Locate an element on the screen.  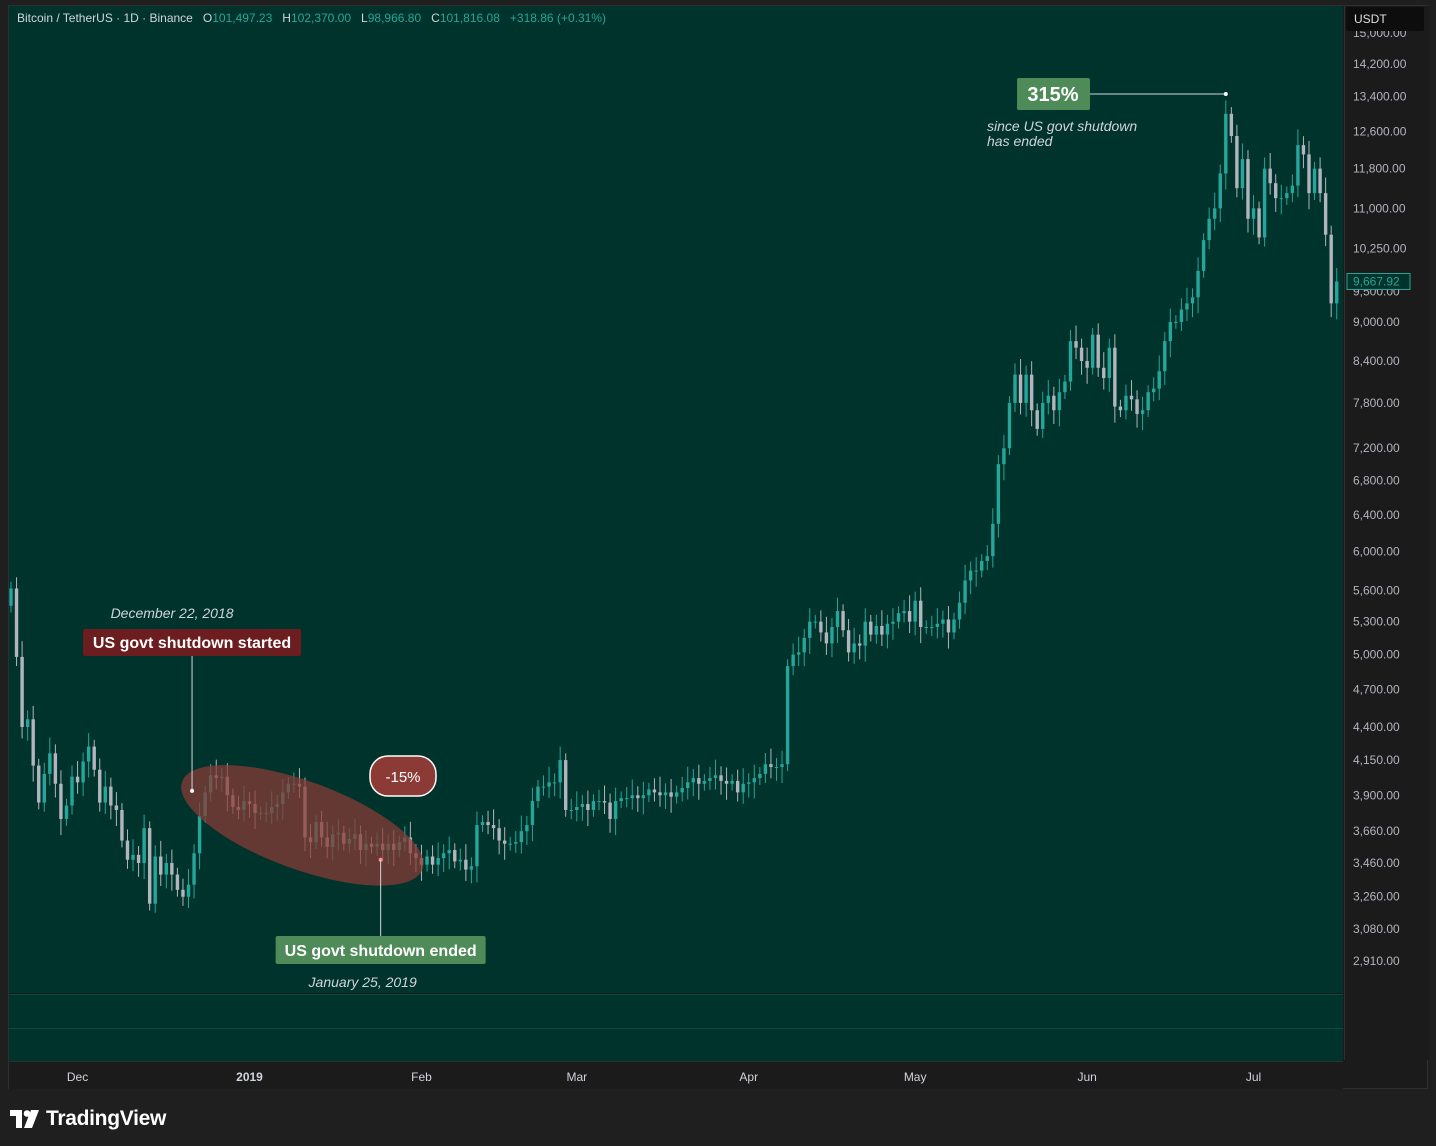
close-value: 101,816.08 is located at coordinates (469, 18).